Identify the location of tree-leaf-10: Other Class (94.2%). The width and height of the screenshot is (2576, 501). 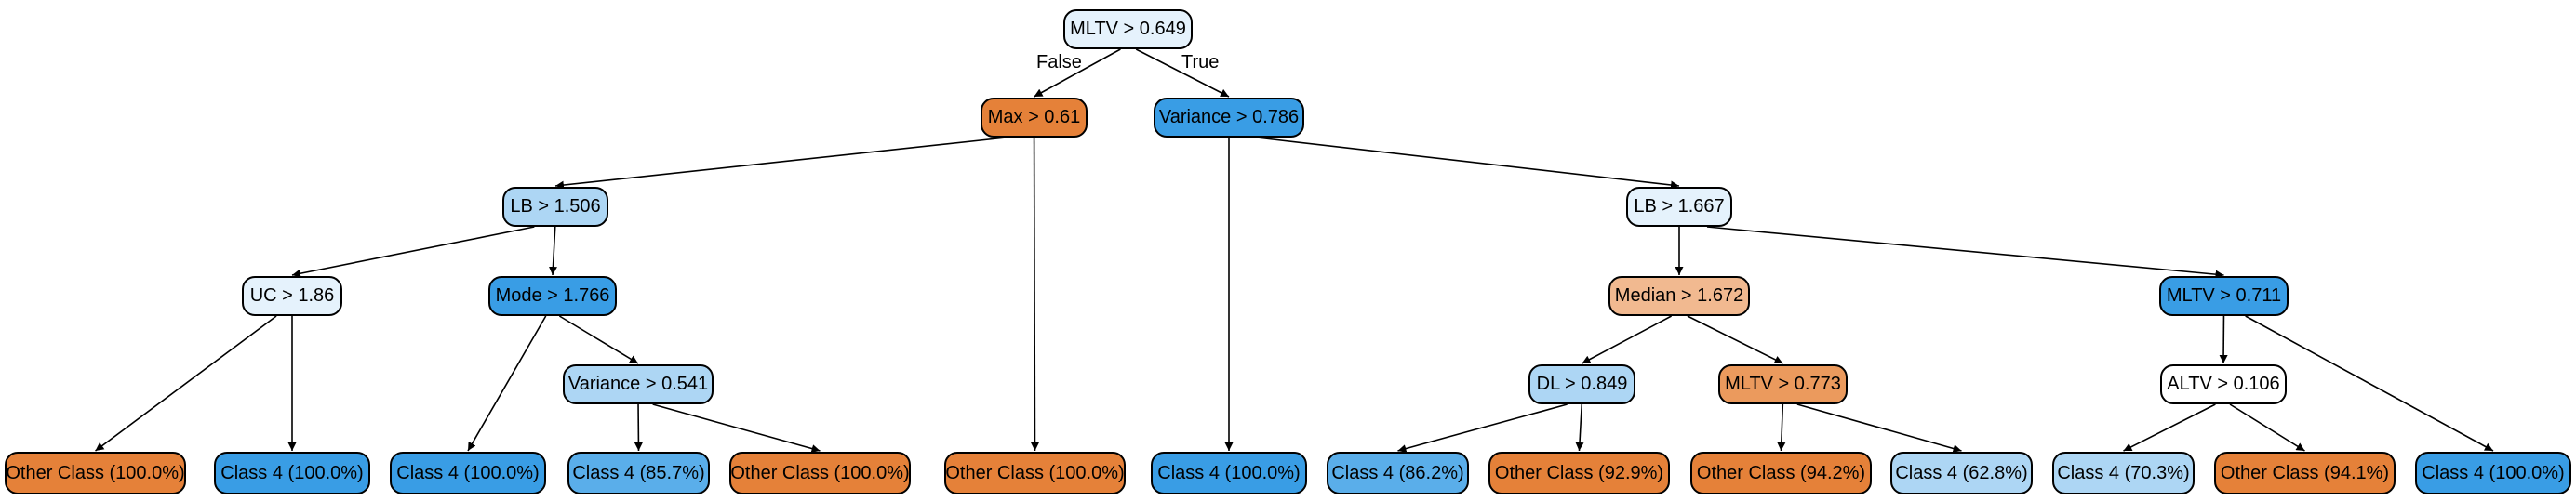
(1781, 473).